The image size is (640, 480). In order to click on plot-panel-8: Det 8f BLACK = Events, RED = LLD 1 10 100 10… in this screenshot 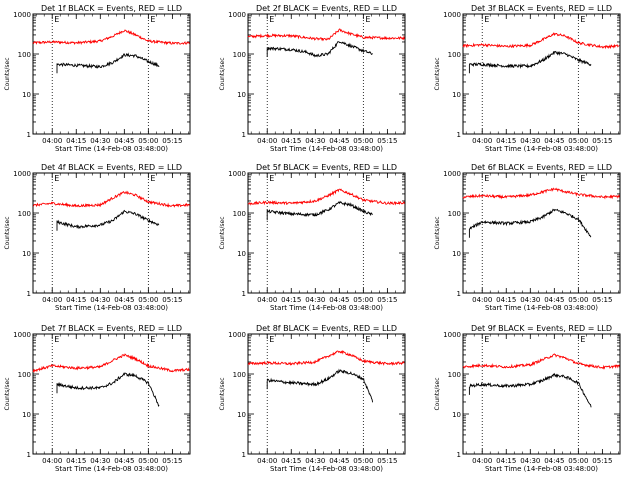, I will do `click(312, 398)`.